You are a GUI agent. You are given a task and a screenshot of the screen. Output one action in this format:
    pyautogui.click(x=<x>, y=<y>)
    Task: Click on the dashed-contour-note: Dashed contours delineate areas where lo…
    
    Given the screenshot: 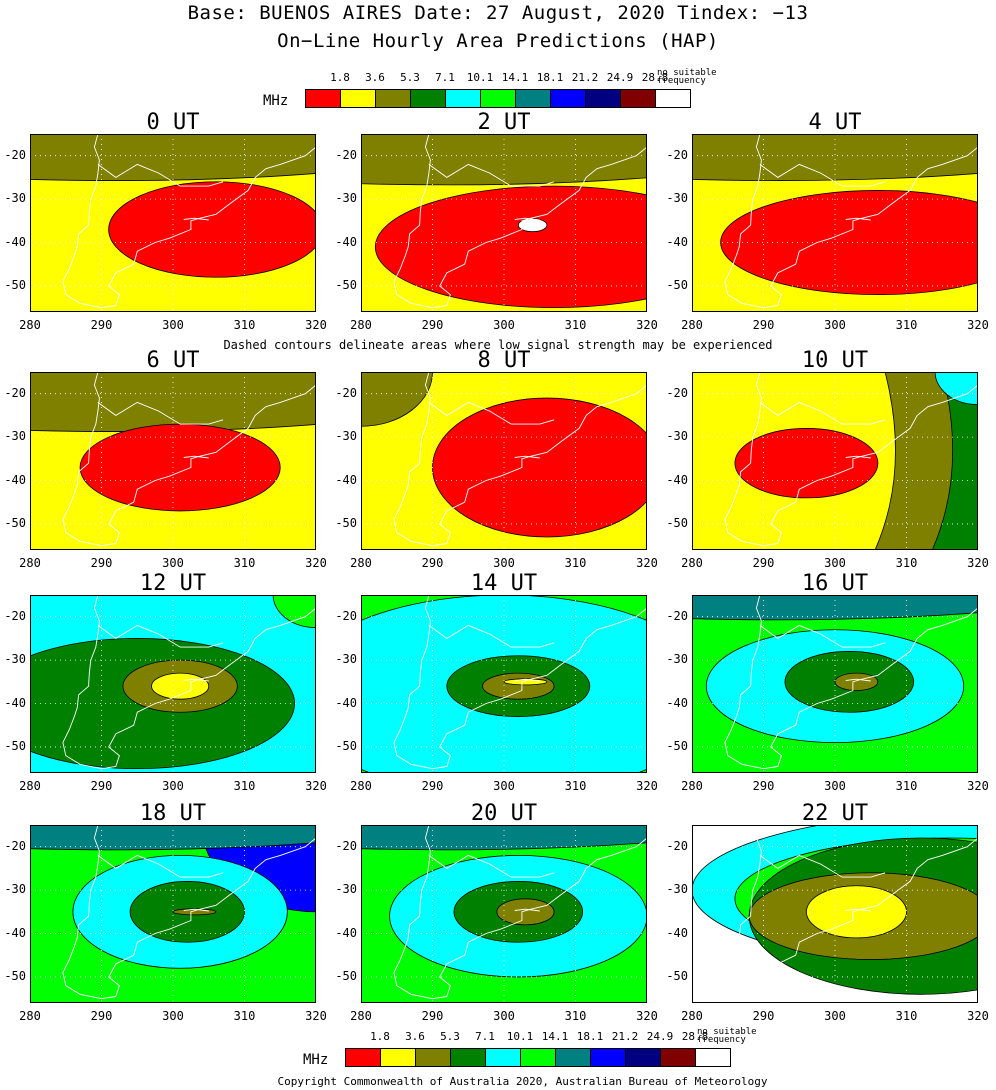 What is the action you would take?
    pyautogui.click(x=498, y=345)
    